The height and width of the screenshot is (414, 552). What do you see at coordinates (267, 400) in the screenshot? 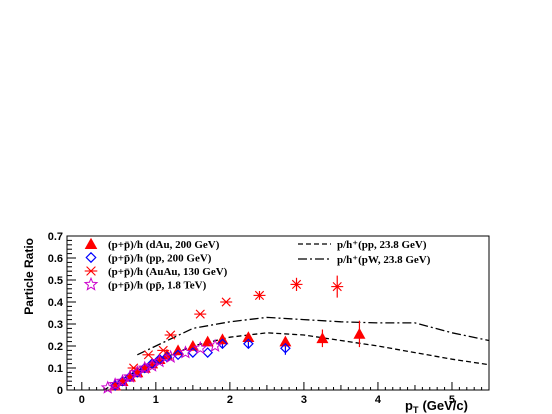
I see `x-axis-tick-labels: 0 1 2 3 4 5` at bounding box center [267, 400].